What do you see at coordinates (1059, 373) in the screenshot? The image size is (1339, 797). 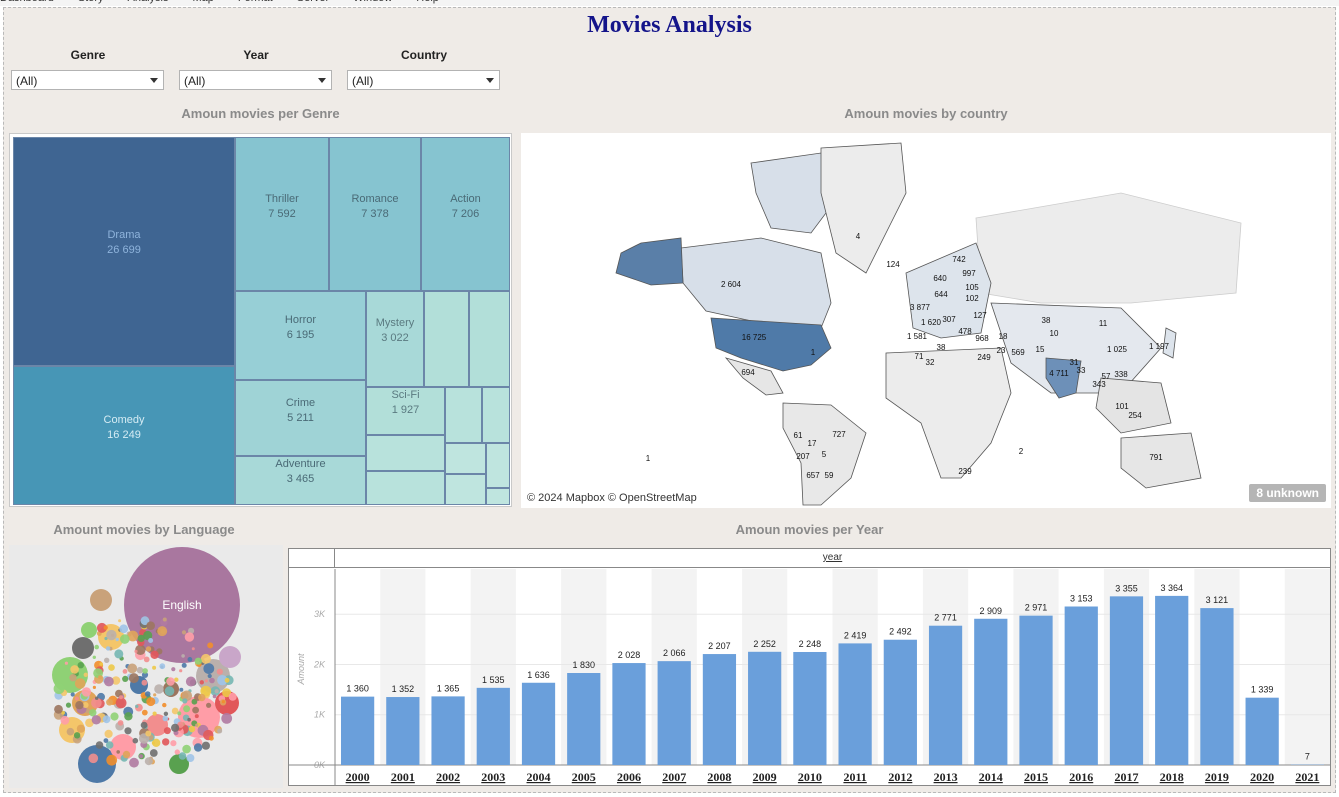 I see `map-count-label: 4 711` at bounding box center [1059, 373].